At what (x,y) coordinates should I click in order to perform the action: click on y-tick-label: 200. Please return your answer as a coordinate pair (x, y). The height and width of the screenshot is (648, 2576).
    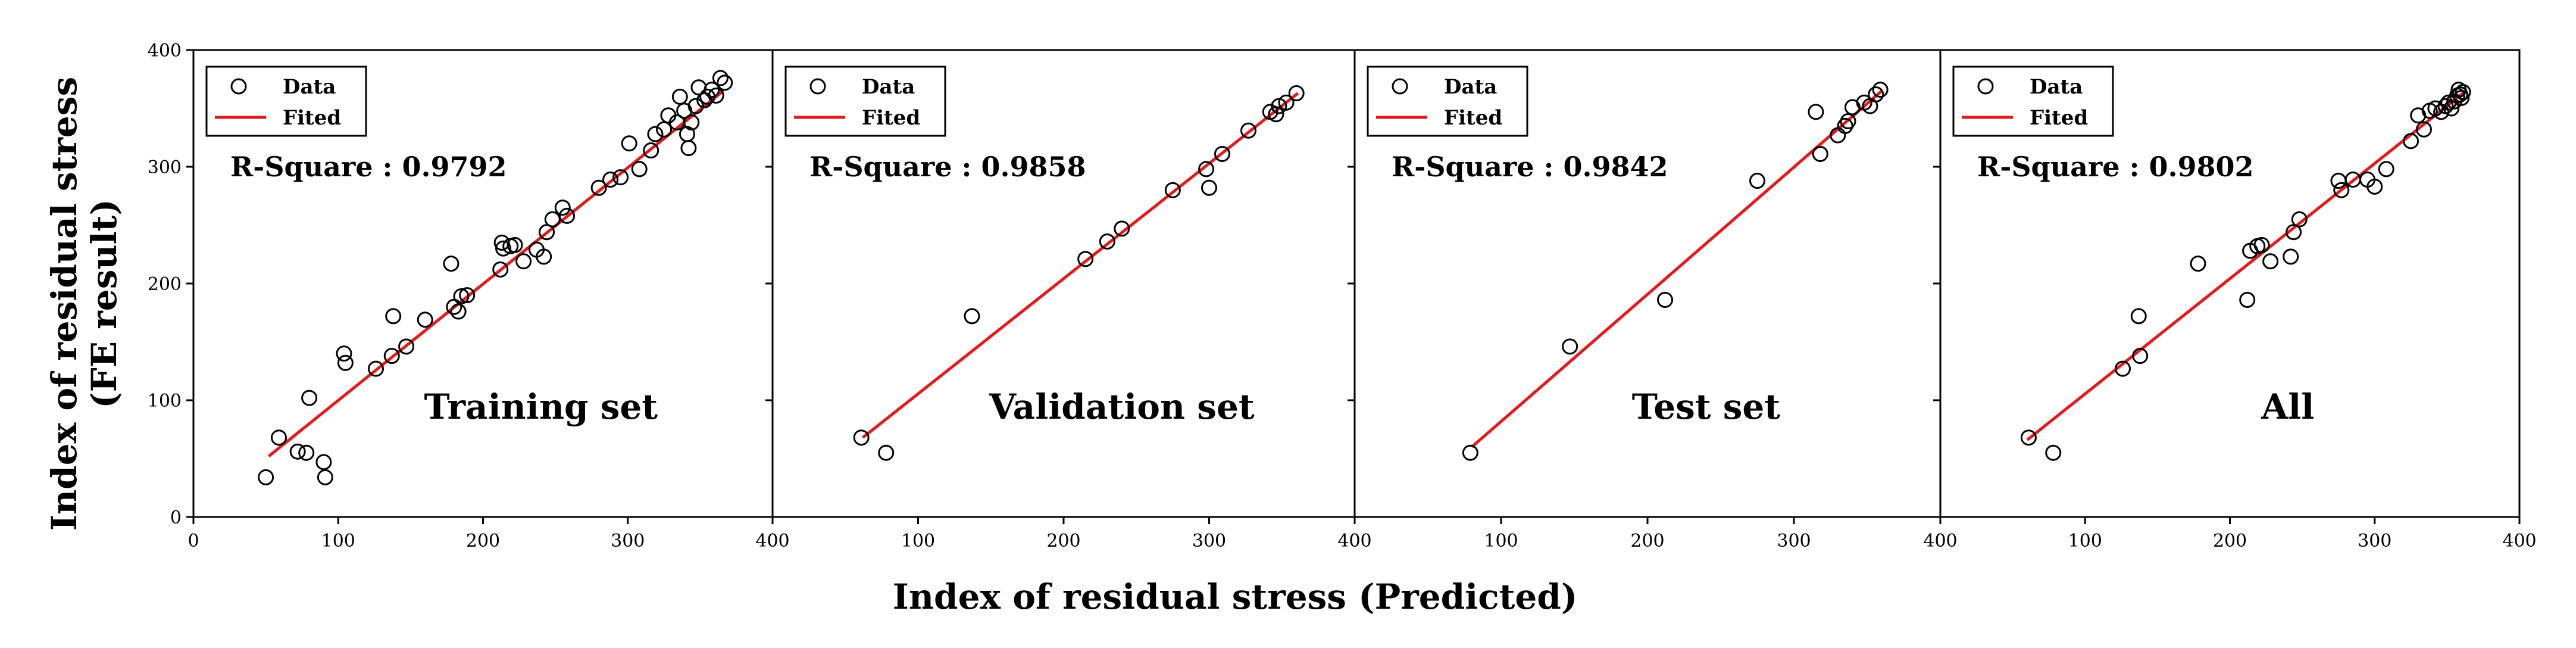
    Looking at the image, I should click on (165, 284).